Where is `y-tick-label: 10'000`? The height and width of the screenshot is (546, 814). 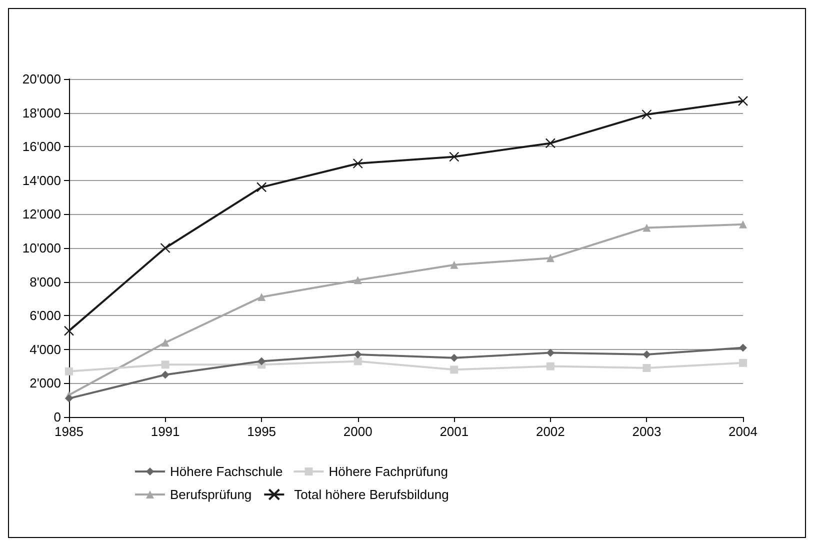 y-tick-label: 10'000 is located at coordinates (41, 248).